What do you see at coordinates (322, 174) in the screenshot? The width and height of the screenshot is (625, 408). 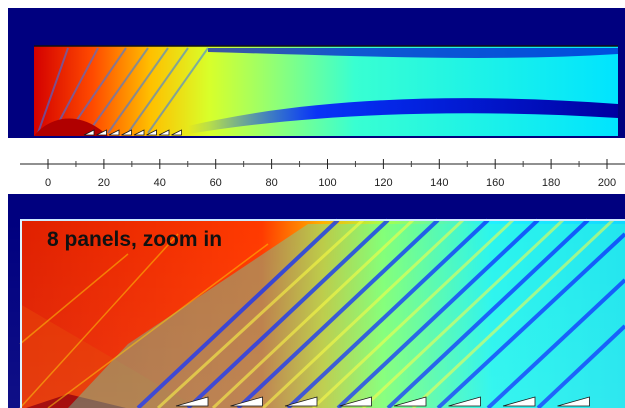 I see `distance-axis: 0 20 40 60 80 100 120 140 160 180 200` at bounding box center [322, 174].